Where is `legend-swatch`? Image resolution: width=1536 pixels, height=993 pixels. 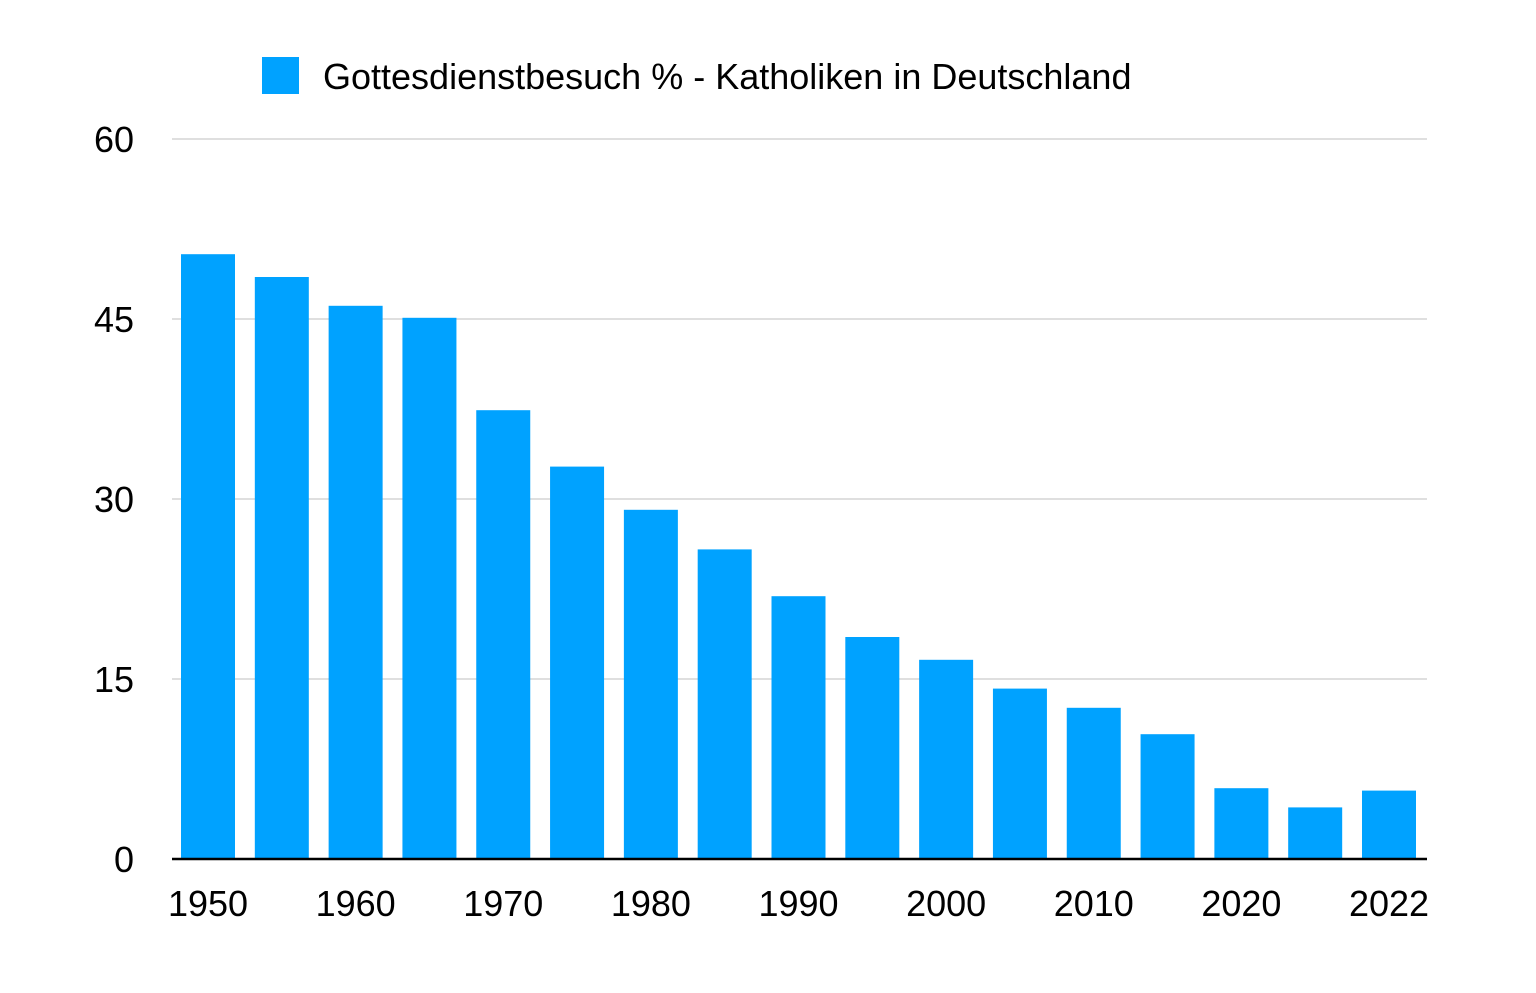 legend-swatch is located at coordinates (280, 75).